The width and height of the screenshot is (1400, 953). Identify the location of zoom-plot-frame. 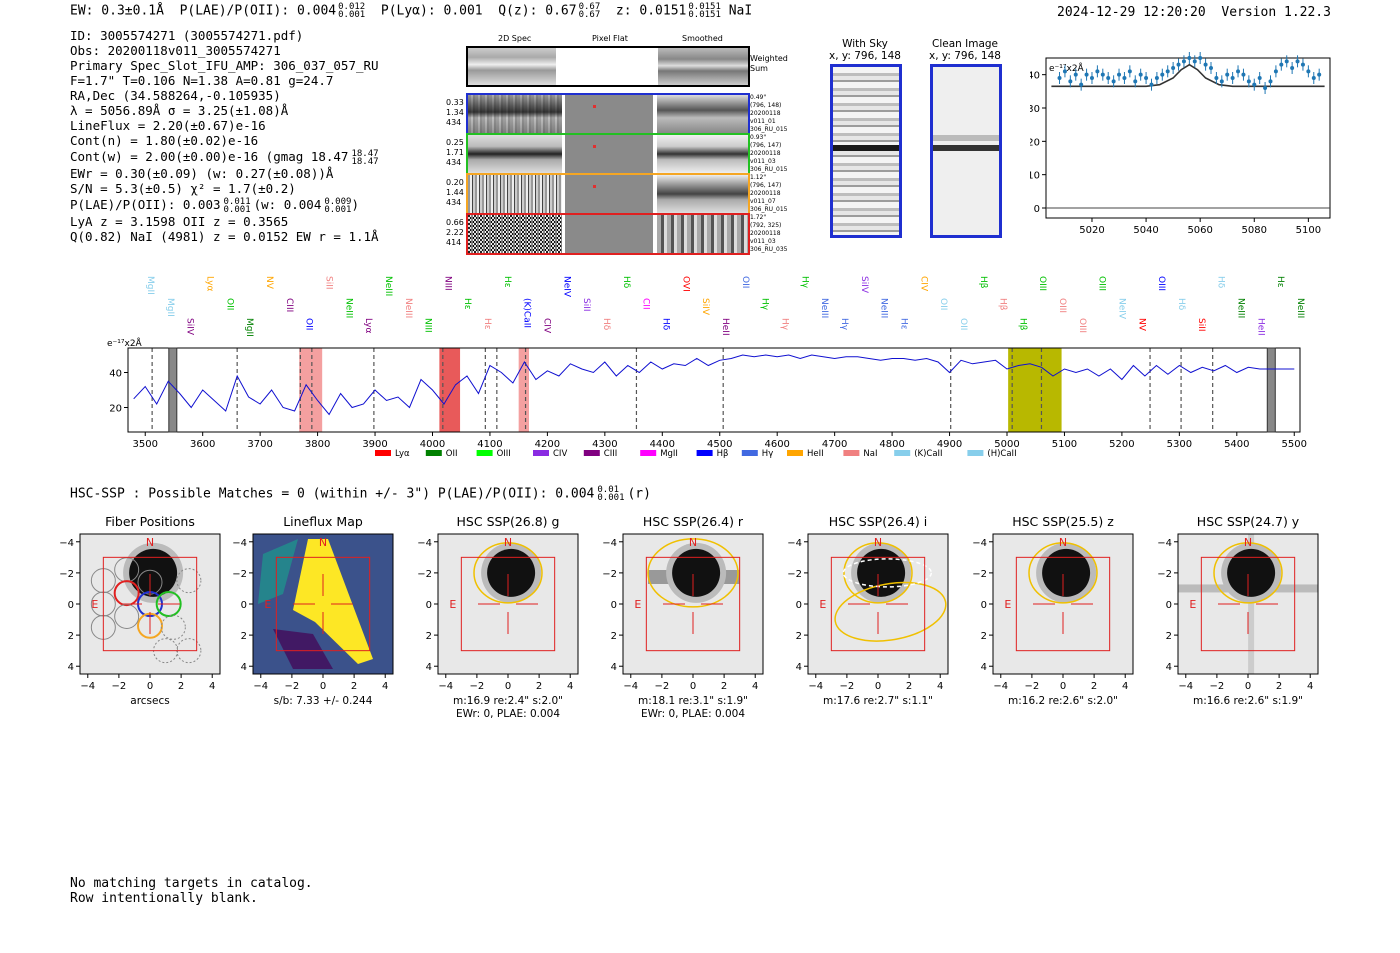
(1188, 138).